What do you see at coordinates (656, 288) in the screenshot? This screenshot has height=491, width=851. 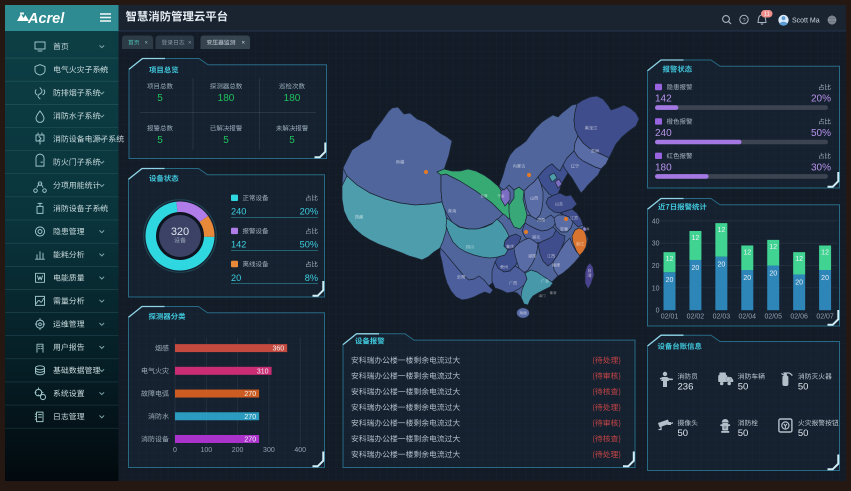 I see `svg-text: 10` at bounding box center [656, 288].